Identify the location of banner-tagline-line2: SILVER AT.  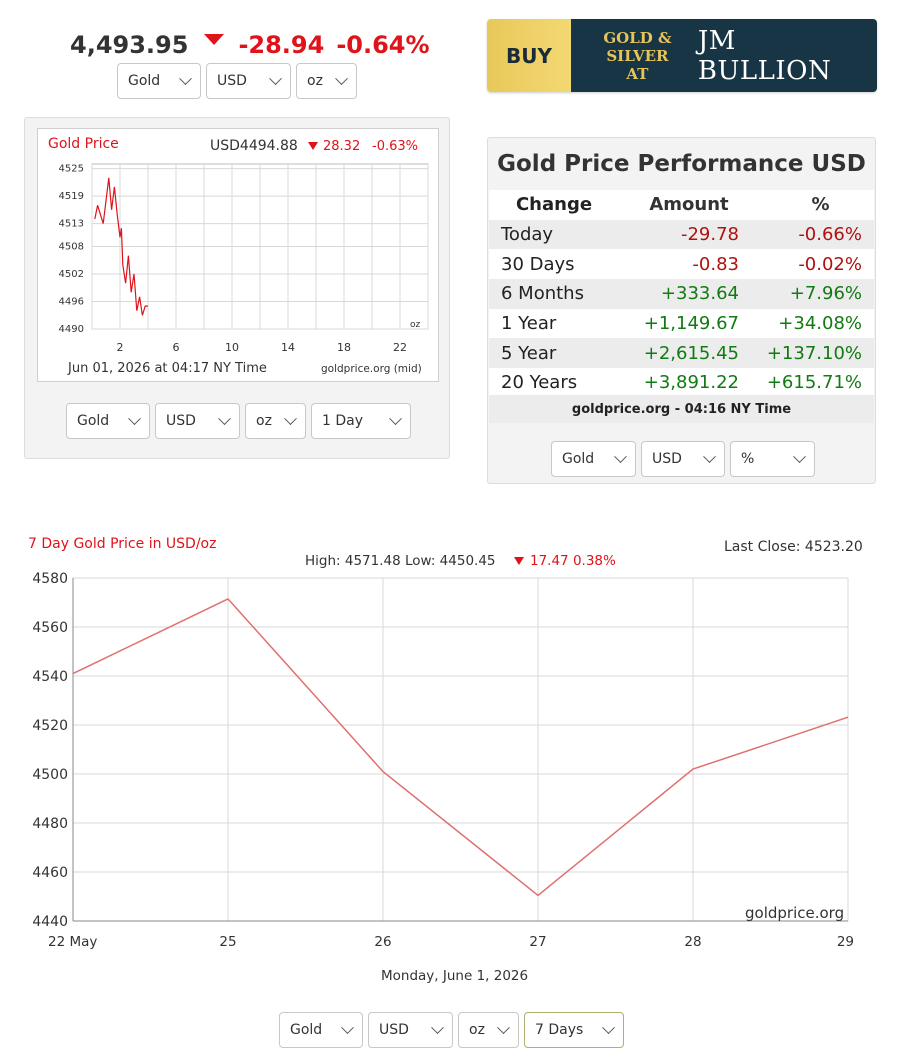
(637, 64).